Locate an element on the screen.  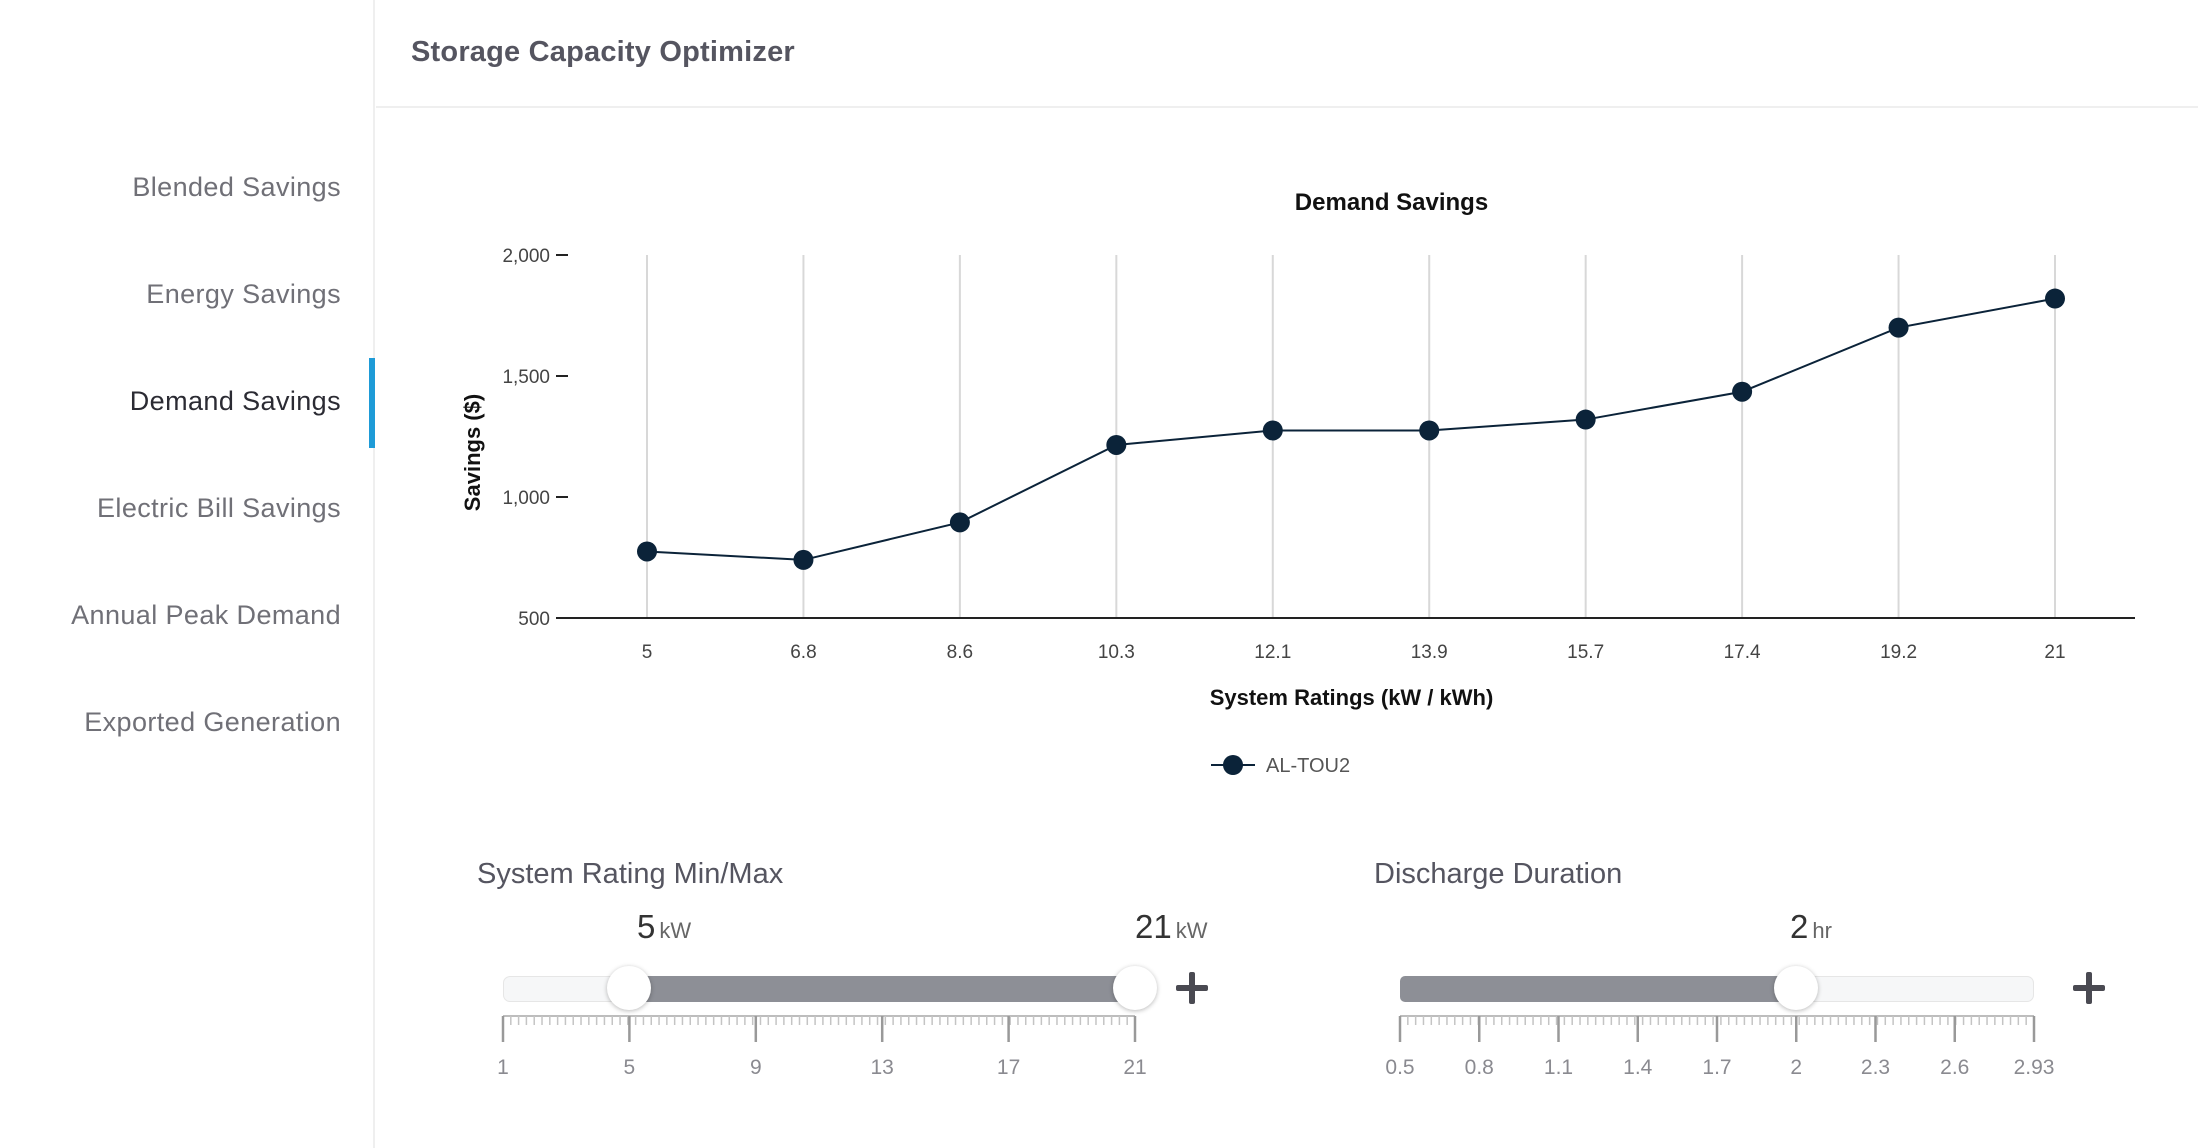
scale-tick-label: 2.3 is located at coordinates (1875, 1067).